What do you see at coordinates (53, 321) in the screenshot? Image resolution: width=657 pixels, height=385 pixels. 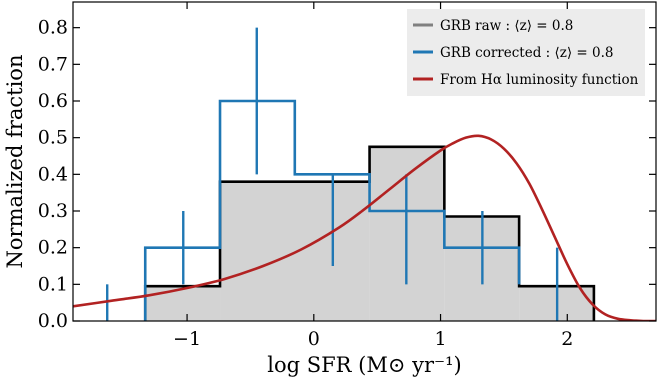 I see `y-tick-label: 0.0` at bounding box center [53, 321].